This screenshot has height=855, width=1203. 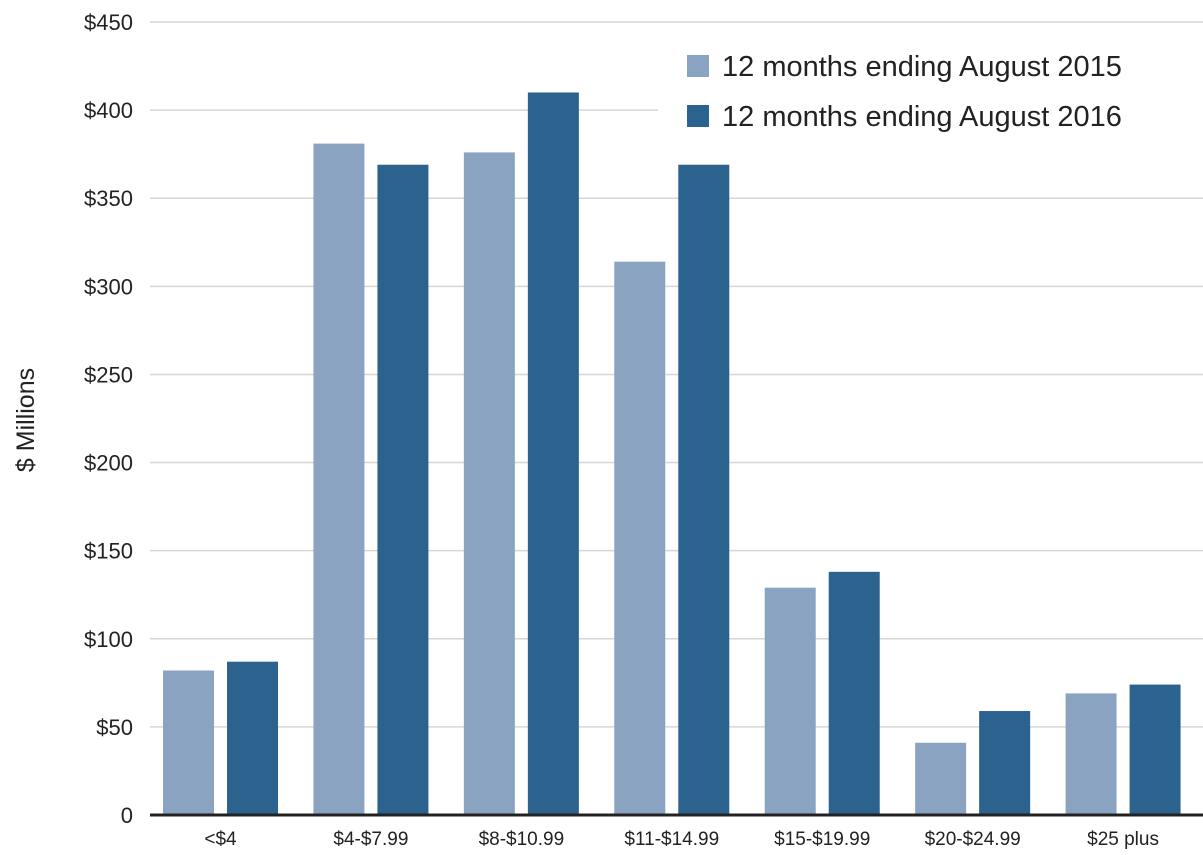 What do you see at coordinates (108, 198) in the screenshot?
I see `y-tick-label: $350` at bounding box center [108, 198].